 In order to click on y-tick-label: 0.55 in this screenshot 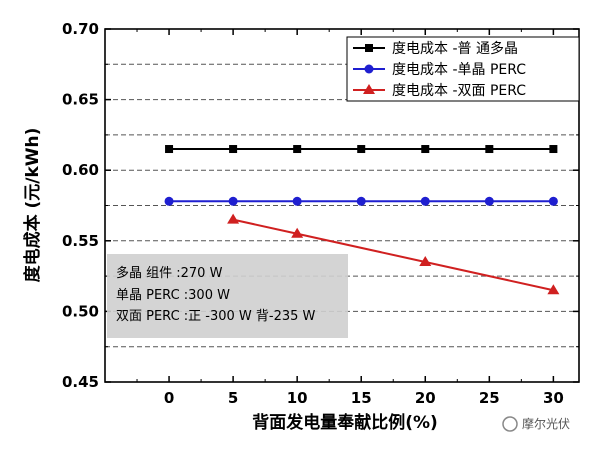, I will do `click(80, 241)`.